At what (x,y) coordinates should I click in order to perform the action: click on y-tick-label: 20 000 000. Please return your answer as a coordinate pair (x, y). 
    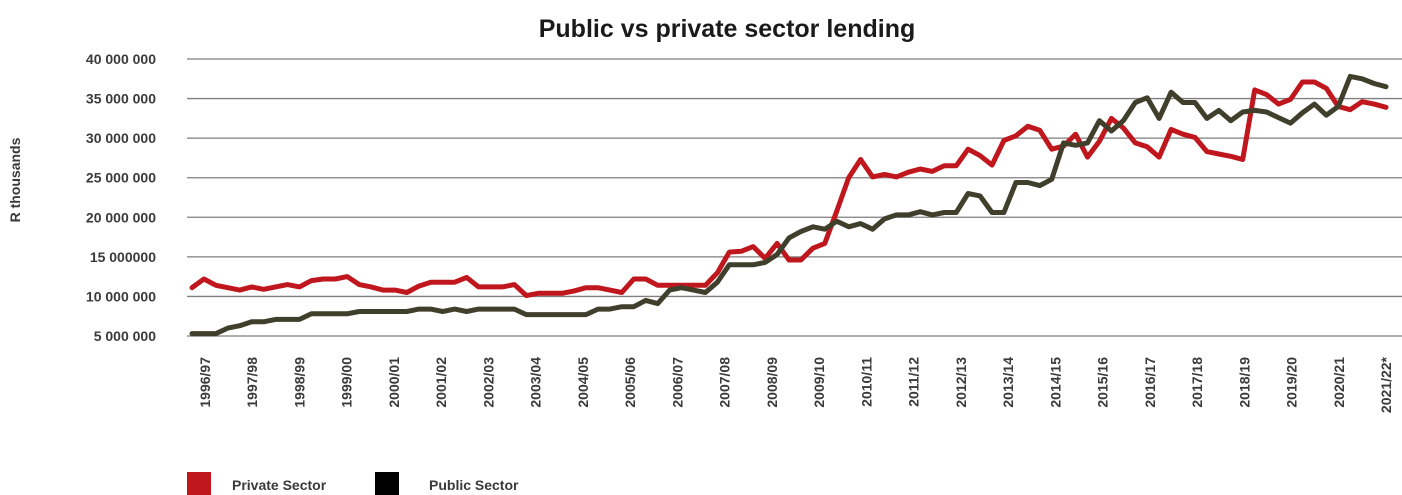
    Looking at the image, I should click on (121, 217).